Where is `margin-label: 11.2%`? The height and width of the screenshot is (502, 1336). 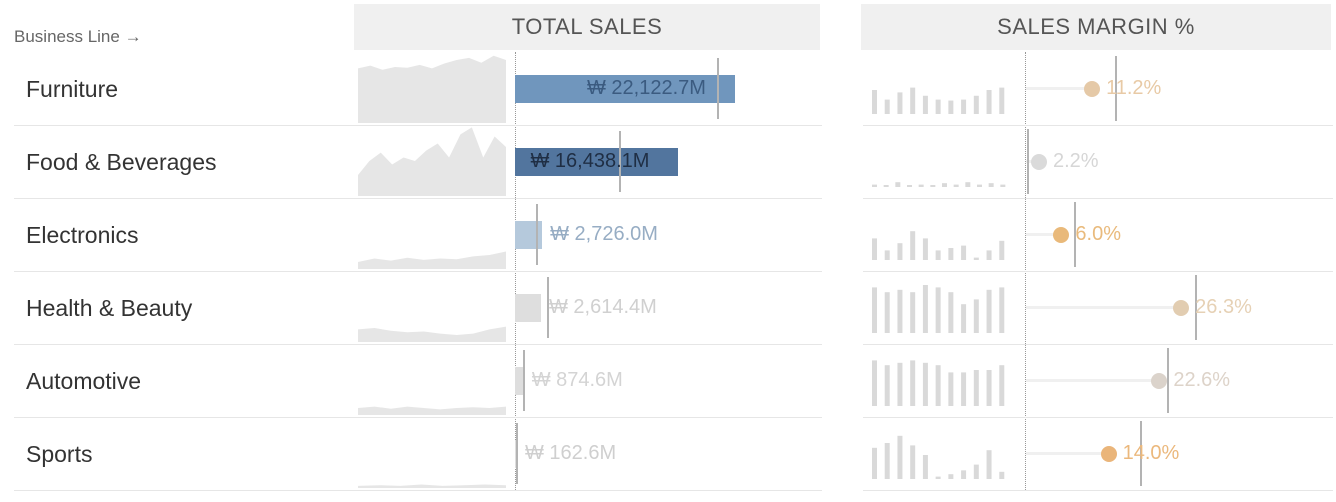
margin-label: 11.2% is located at coordinates (1134, 87).